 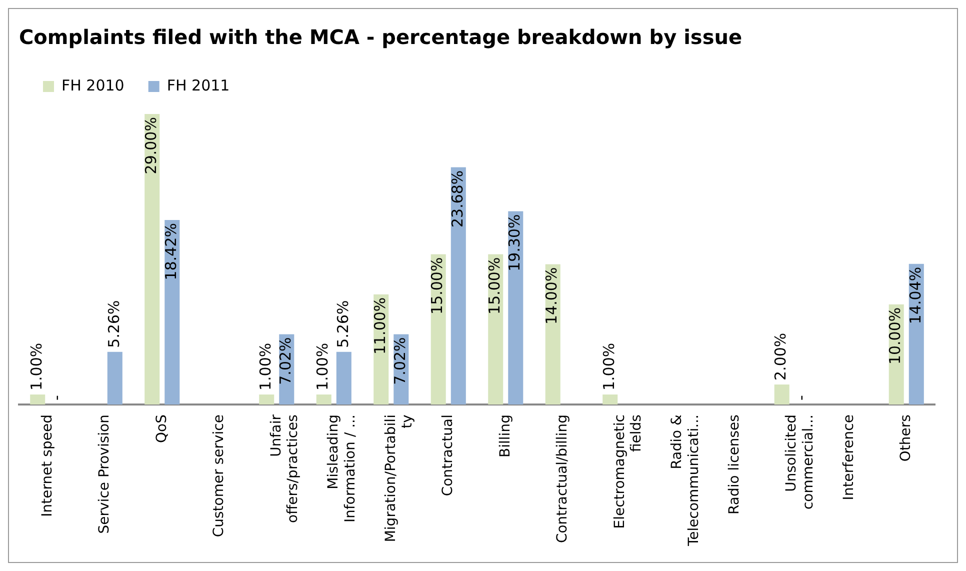 What do you see at coordinates (505, 436) in the screenshot?
I see `x-tick-label: Billing` at bounding box center [505, 436].